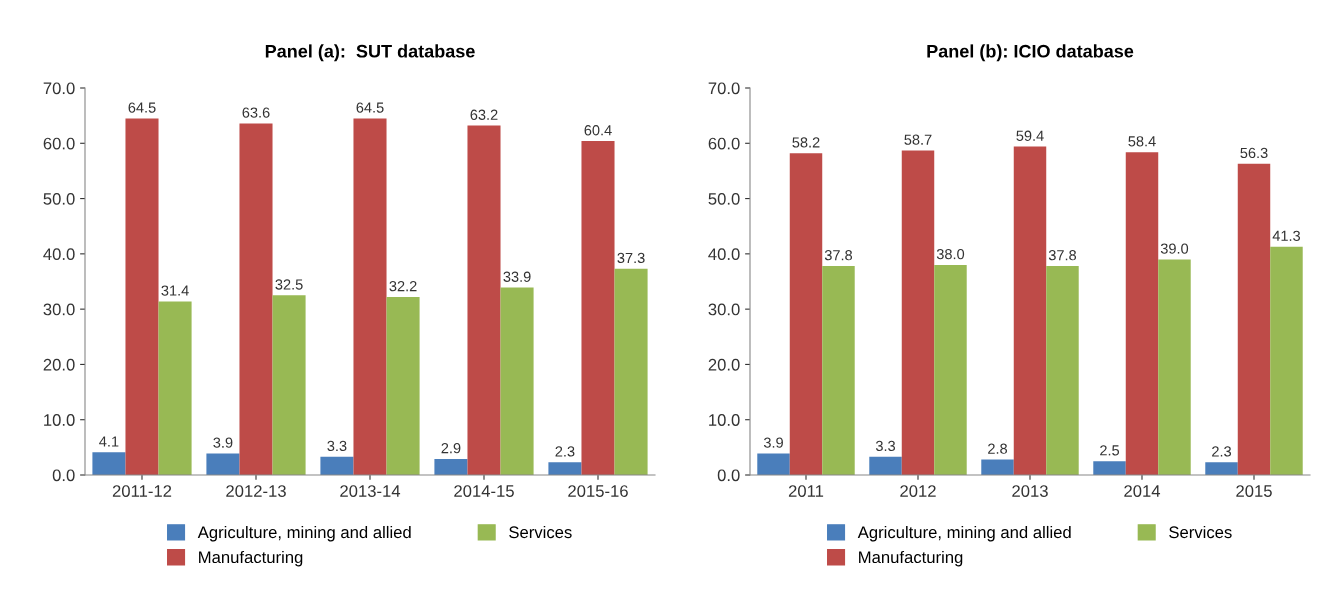 This screenshot has height=600, width=1333. What do you see at coordinates (998, 448) in the screenshot?
I see `data-label: 2.8` at bounding box center [998, 448].